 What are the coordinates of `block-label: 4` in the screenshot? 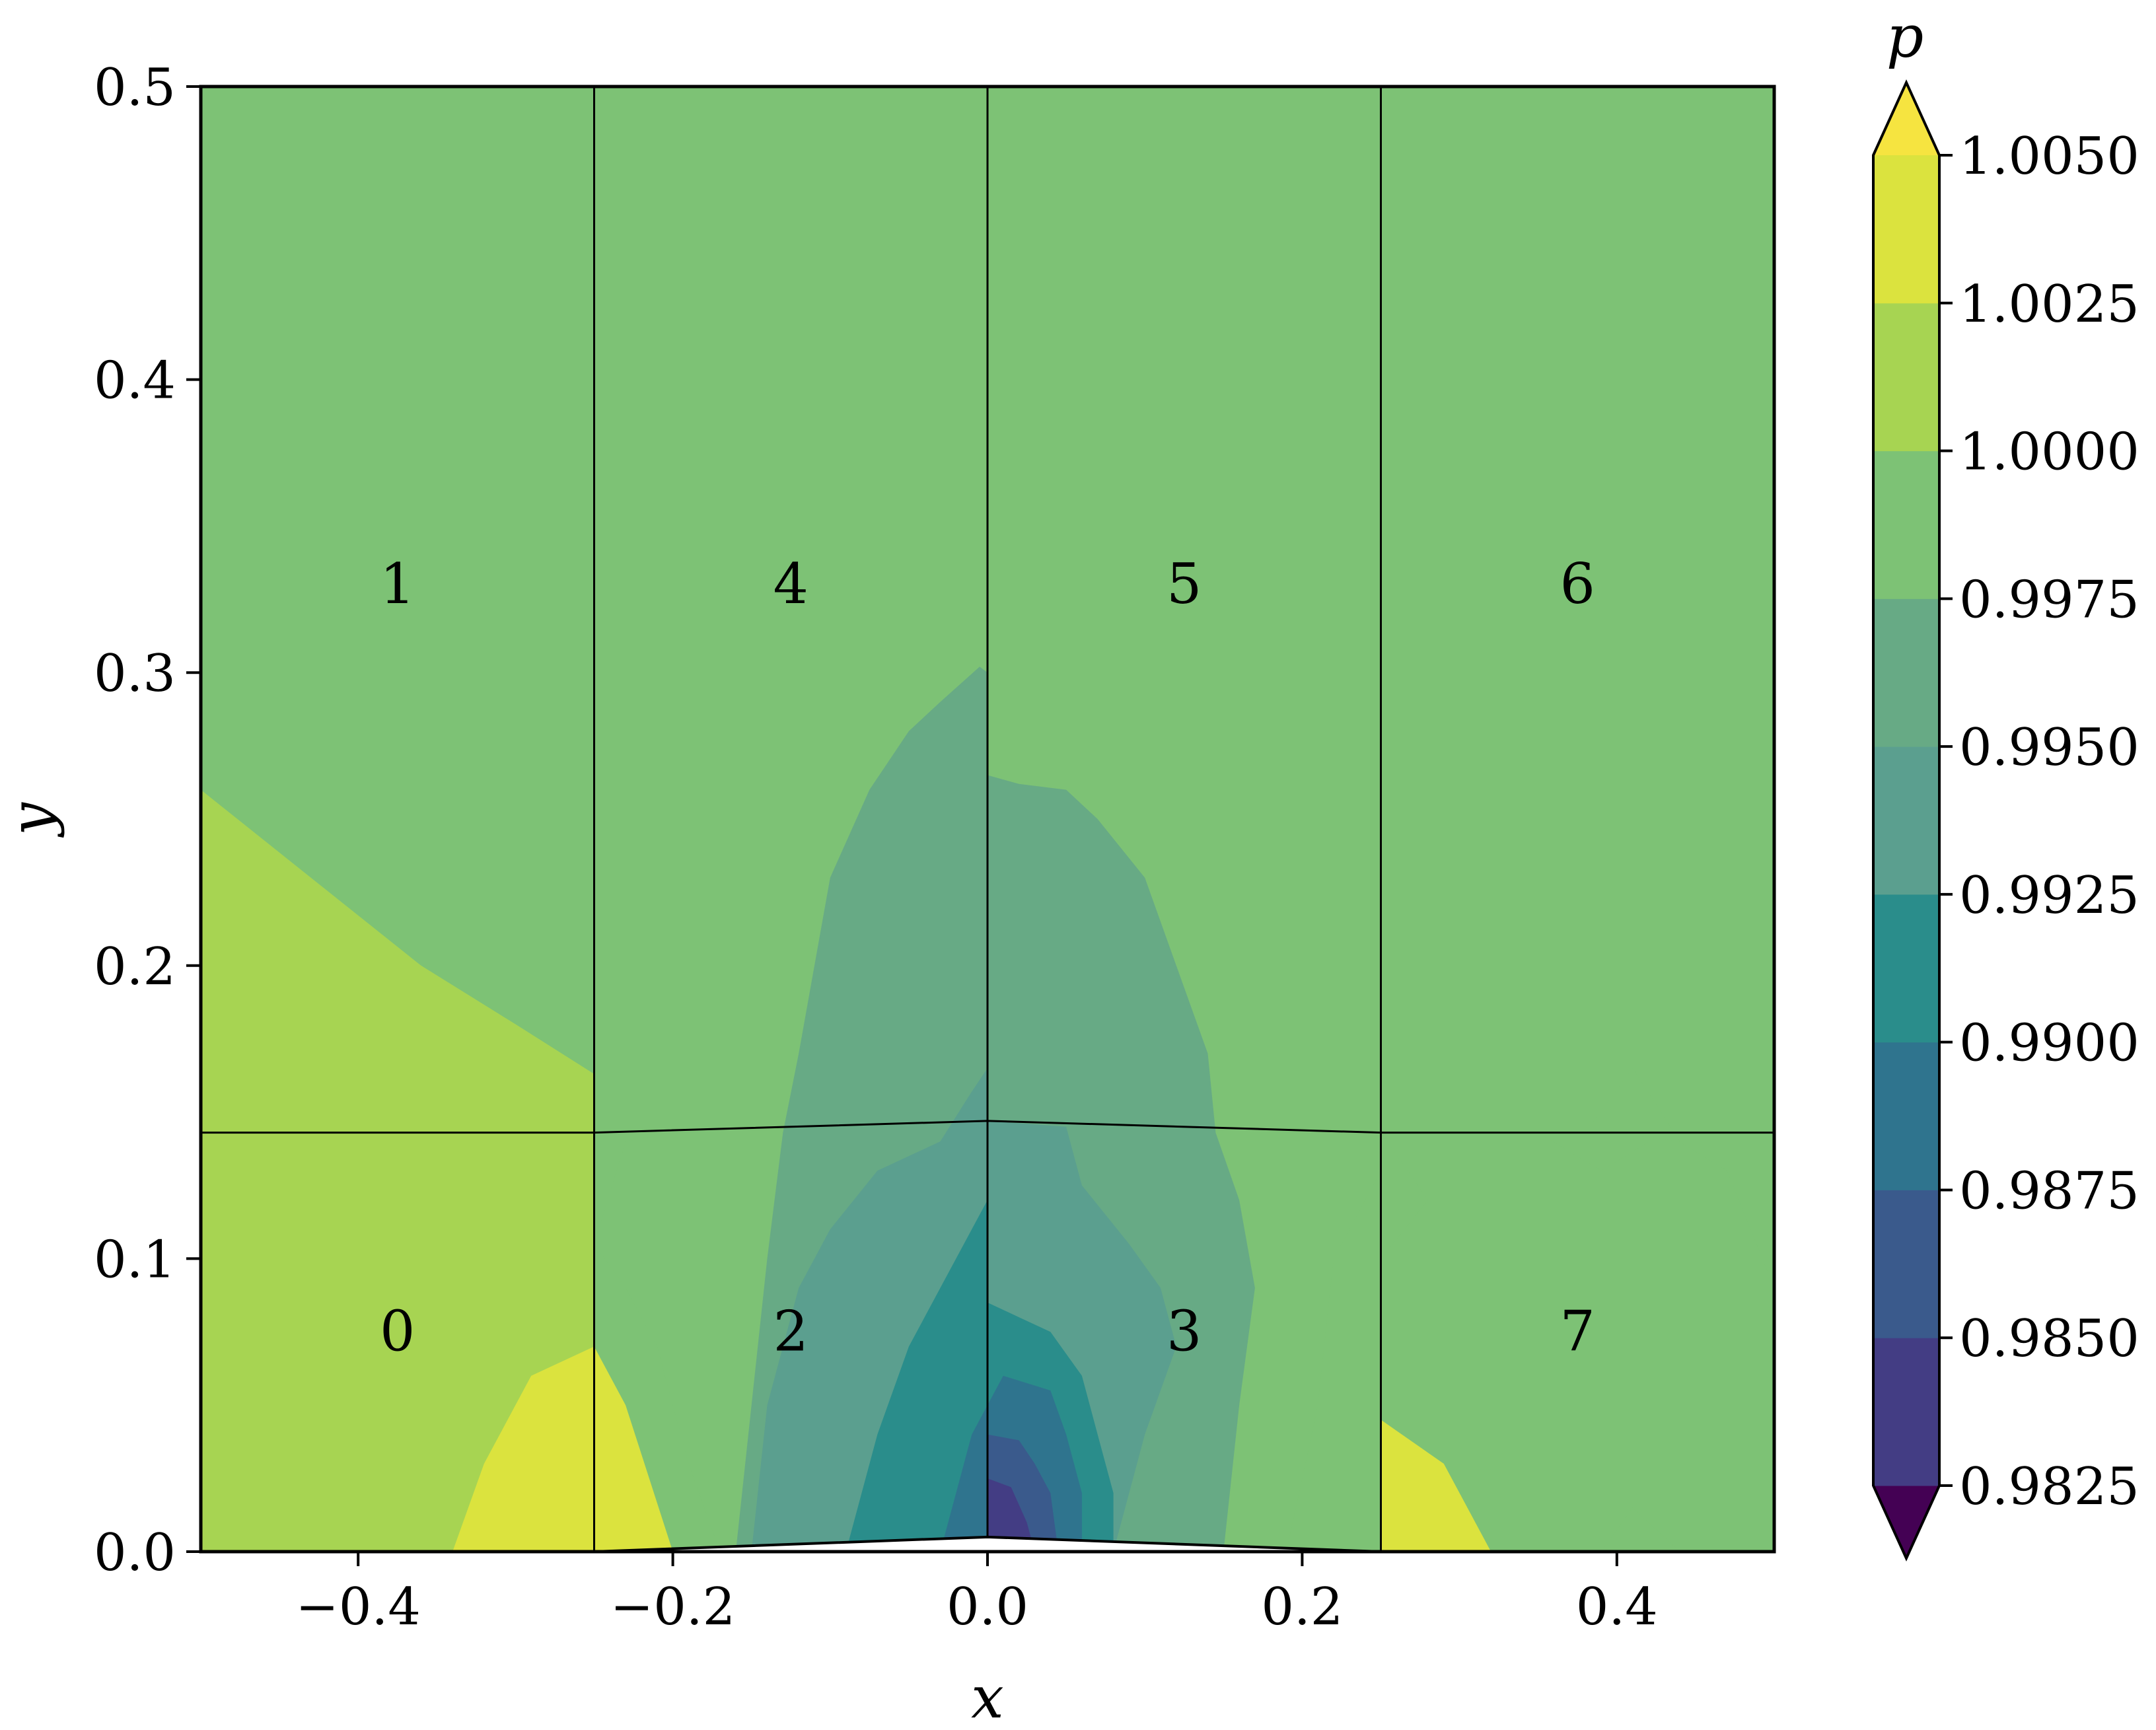 It's located at (790, 584).